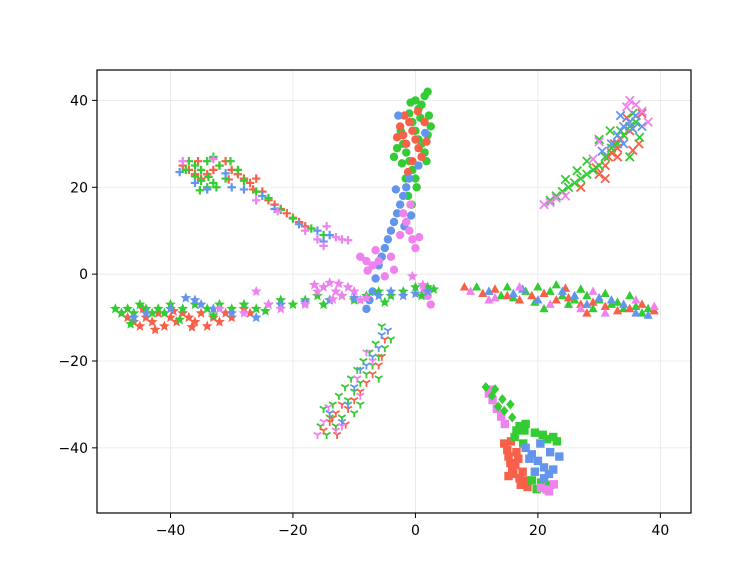  I want to click on y-tick-label: 40, so click(79, 101).